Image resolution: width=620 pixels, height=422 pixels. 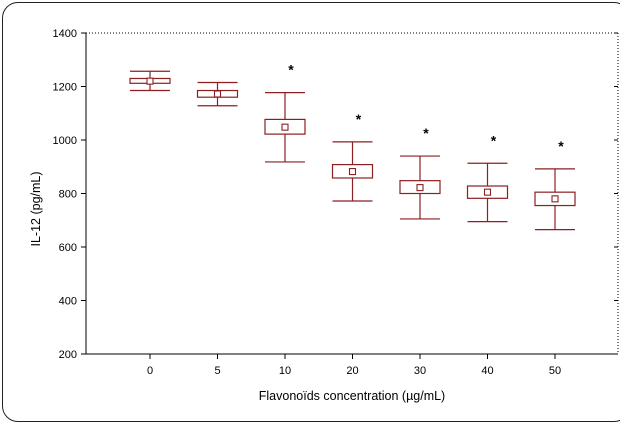 What do you see at coordinates (68, 195) in the screenshot?
I see `y-tick-label: 800` at bounding box center [68, 195].